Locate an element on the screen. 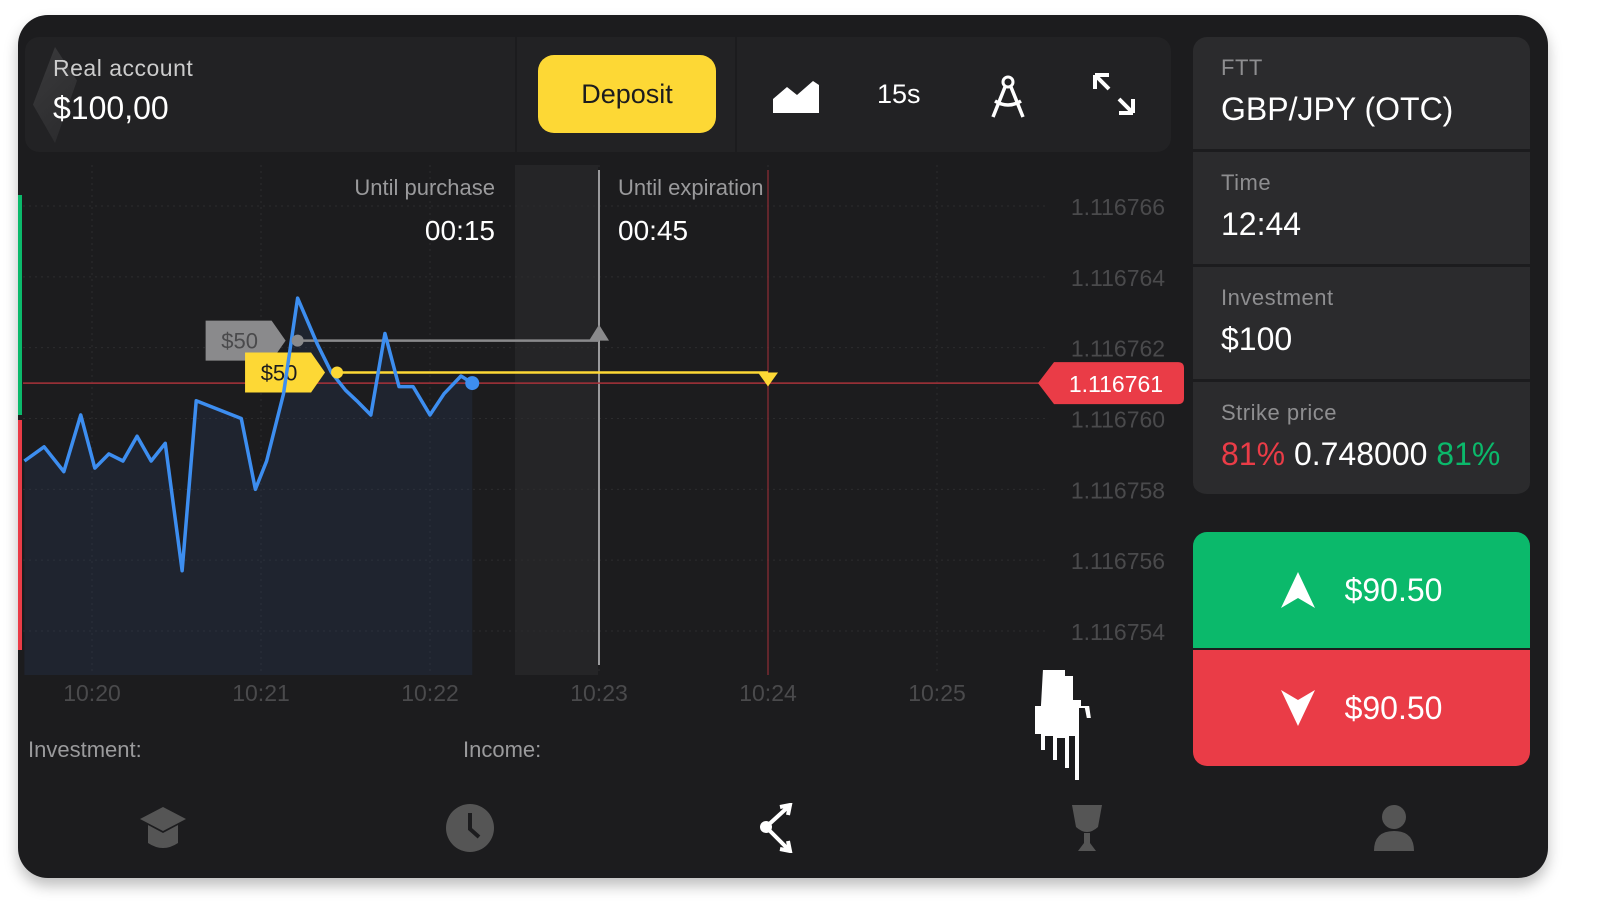 The height and width of the screenshot is (920, 1600). balance: $100,00 is located at coordinates (111, 108).